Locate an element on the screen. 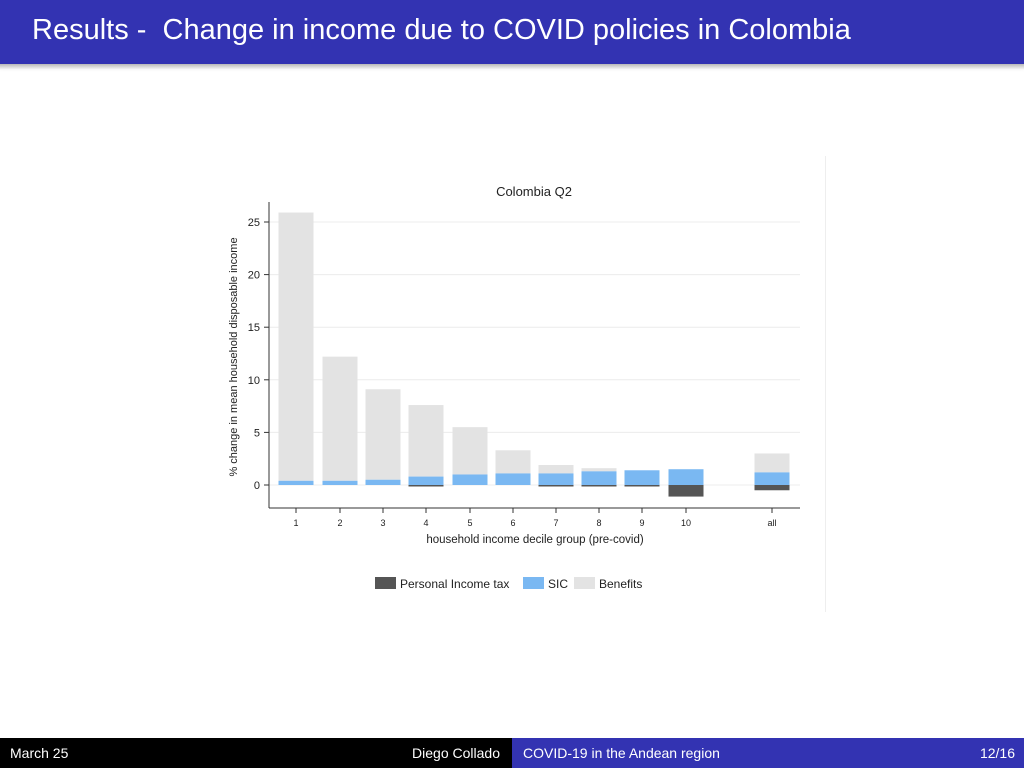  legend-label: SIC is located at coordinates (558, 584).